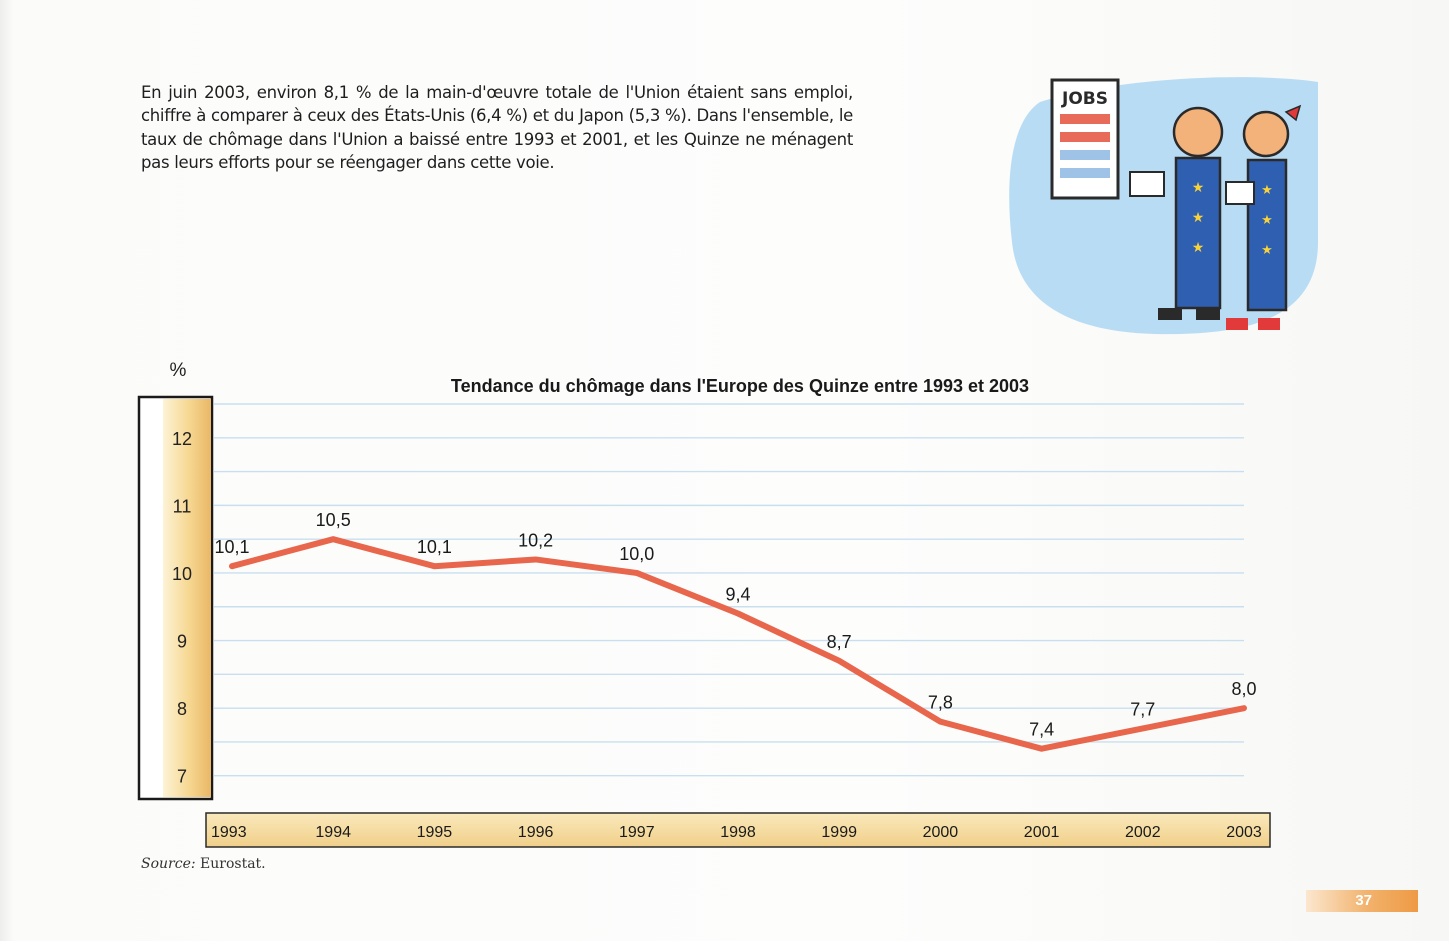  What do you see at coordinates (178, 370) in the screenshot?
I see `y-axis-unit-label: %` at bounding box center [178, 370].